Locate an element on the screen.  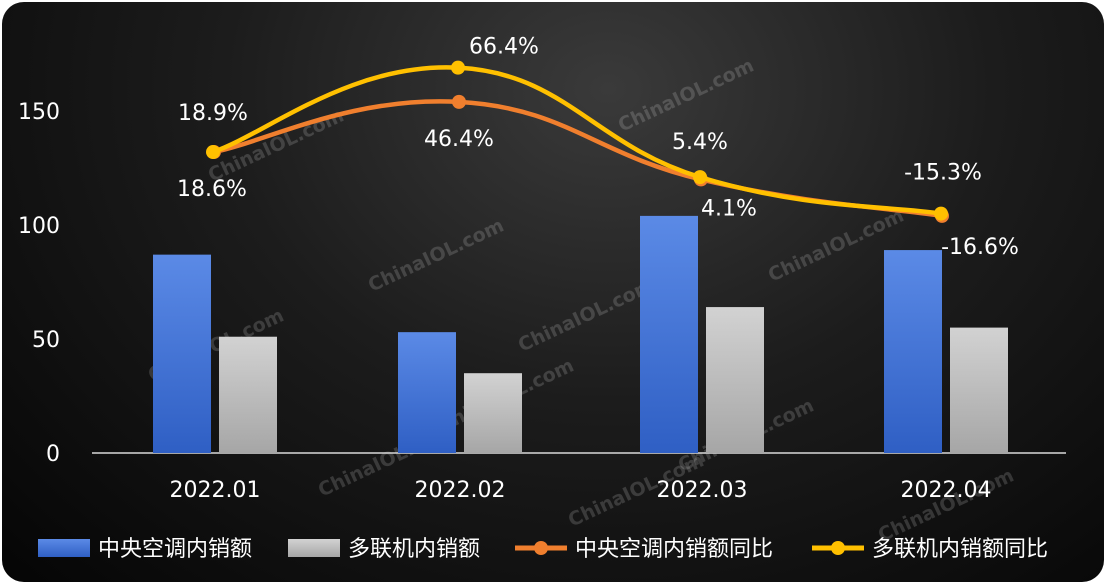
point-central-ac-yoy-2022.02 is located at coordinates (459, 101).